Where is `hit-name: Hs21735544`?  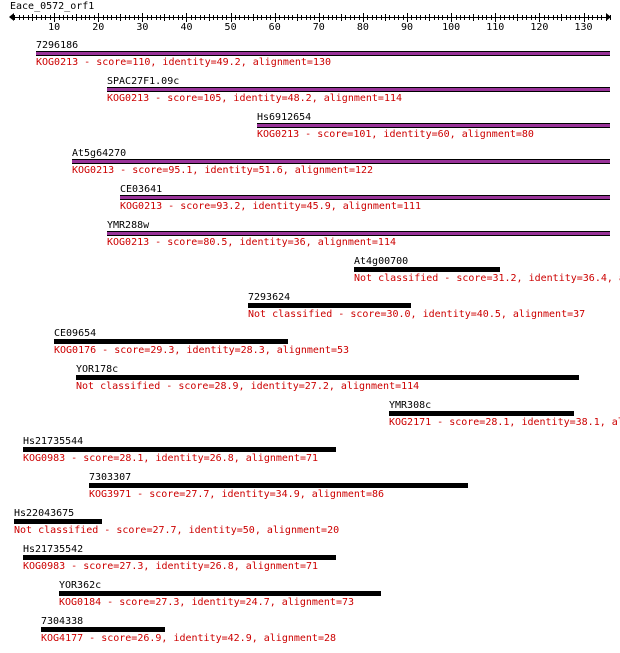
hit-name: Hs21735544 is located at coordinates (53, 441).